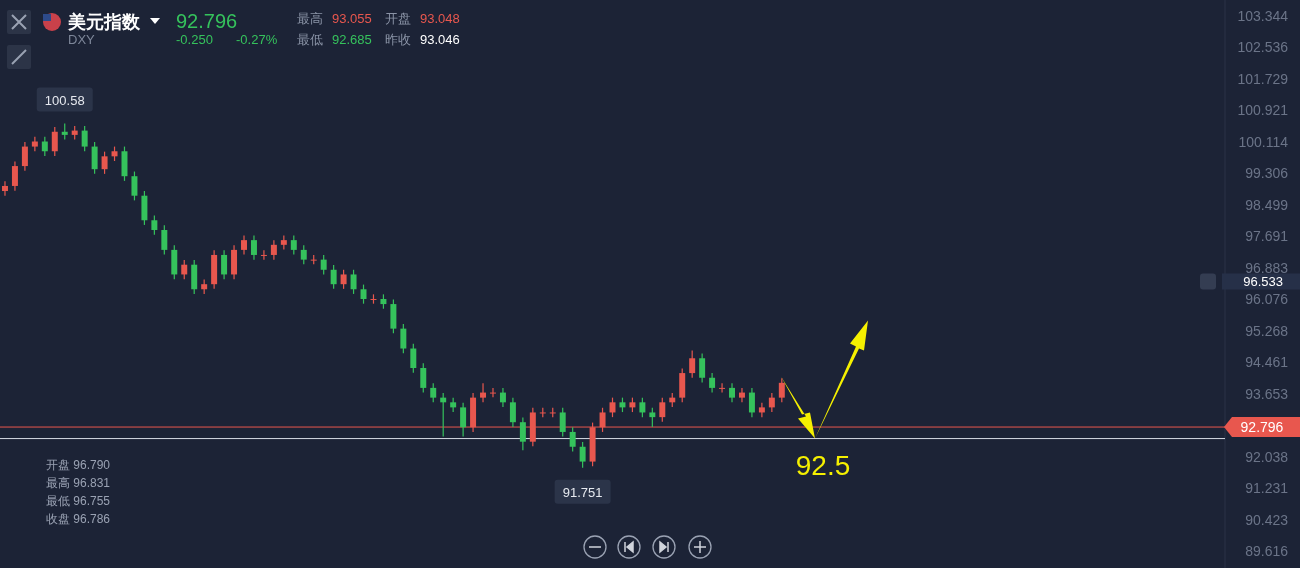 The width and height of the screenshot is (1300, 568). What do you see at coordinates (398, 39) in the screenshot?
I see `annotation: 昨收` at bounding box center [398, 39].